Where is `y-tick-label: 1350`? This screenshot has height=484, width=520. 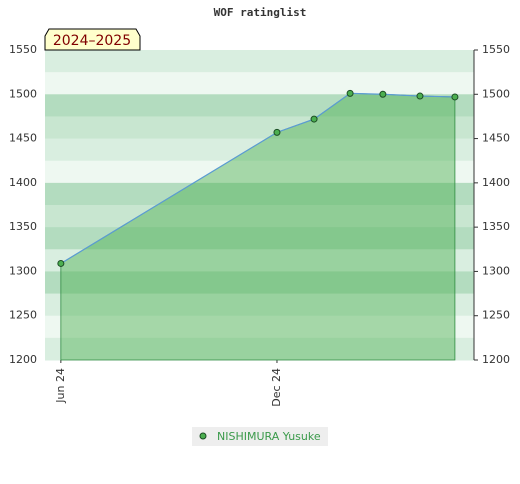
y-tick-label: 1350 is located at coordinates (23, 226).